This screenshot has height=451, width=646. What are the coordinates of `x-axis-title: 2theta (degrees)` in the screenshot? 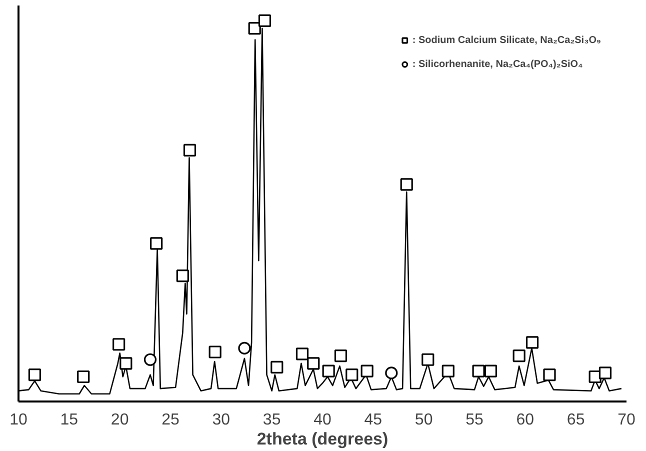 It's located at (322, 439).